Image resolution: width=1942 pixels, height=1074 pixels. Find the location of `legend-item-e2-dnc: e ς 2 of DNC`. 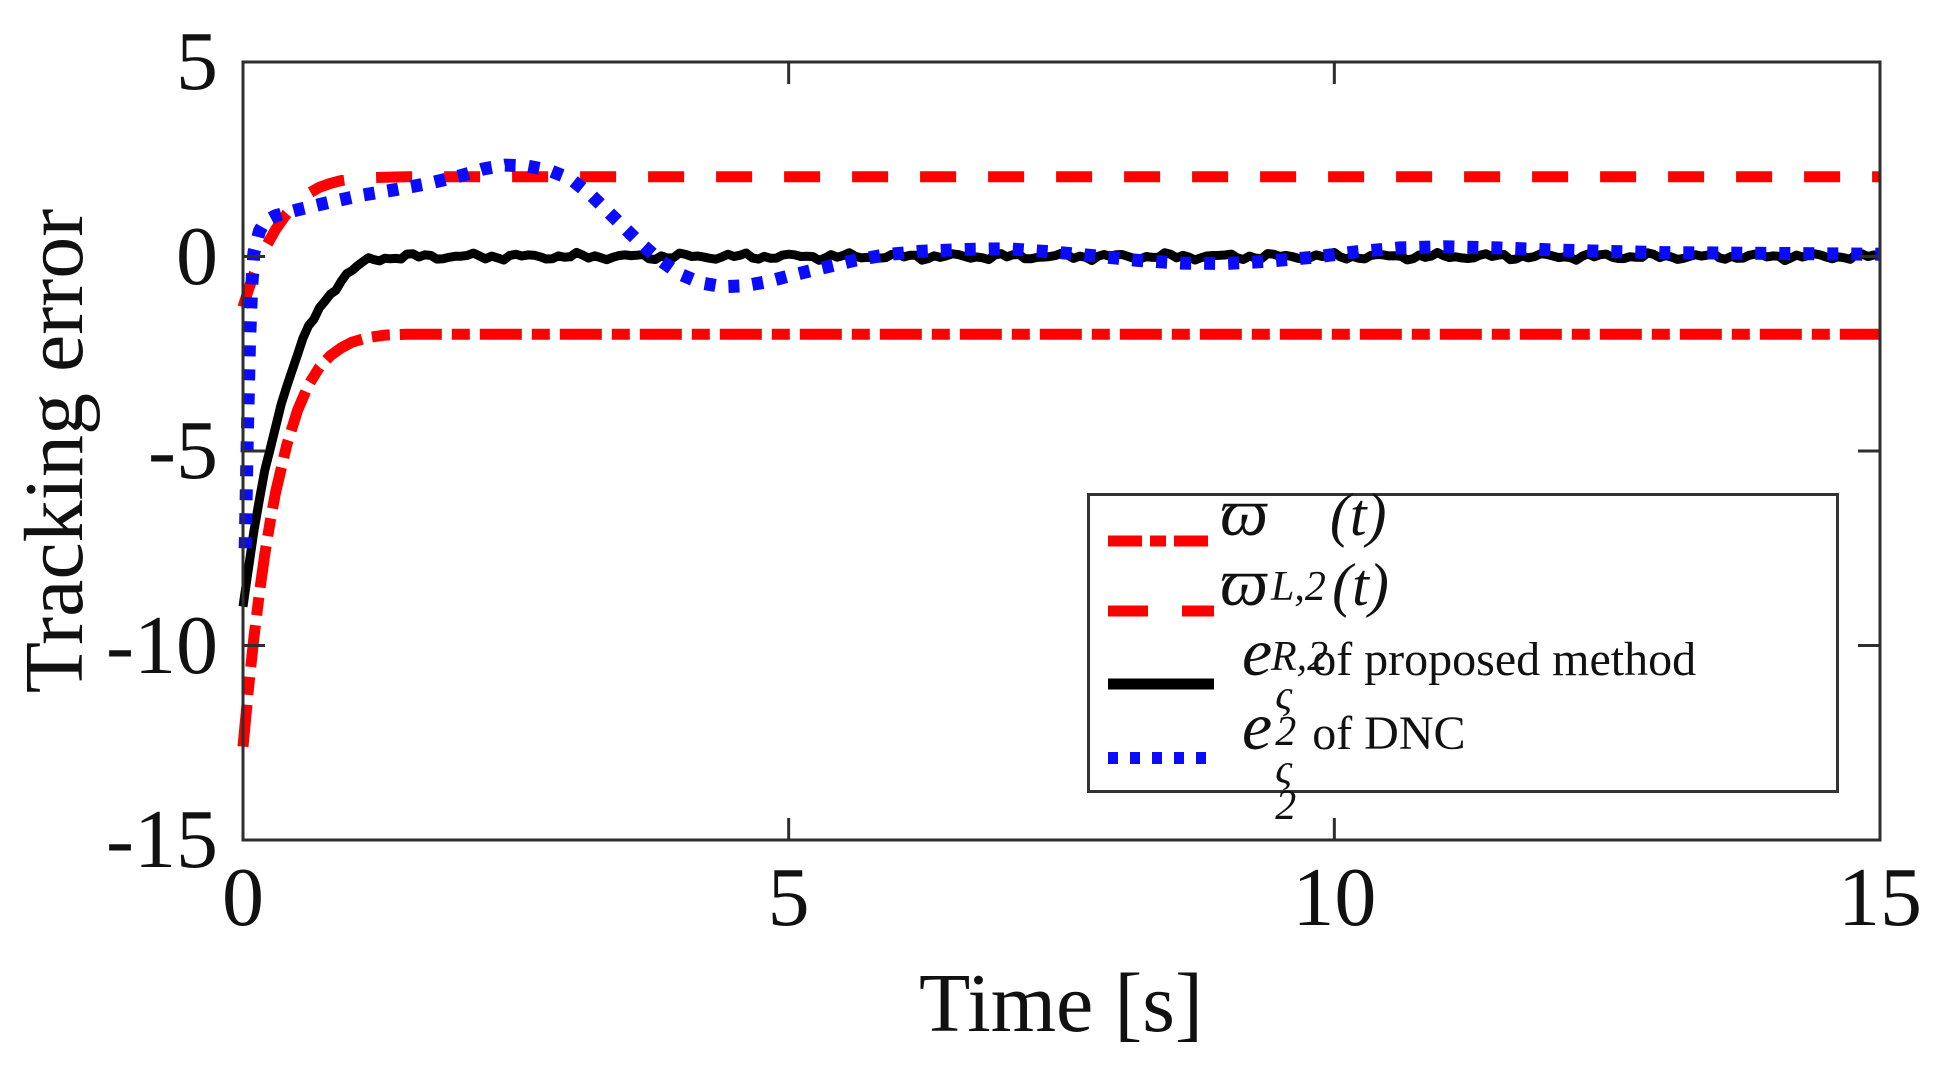

legend-item-e2-dnc: e ς 2 of DNC is located at coordinates (1284, 759).